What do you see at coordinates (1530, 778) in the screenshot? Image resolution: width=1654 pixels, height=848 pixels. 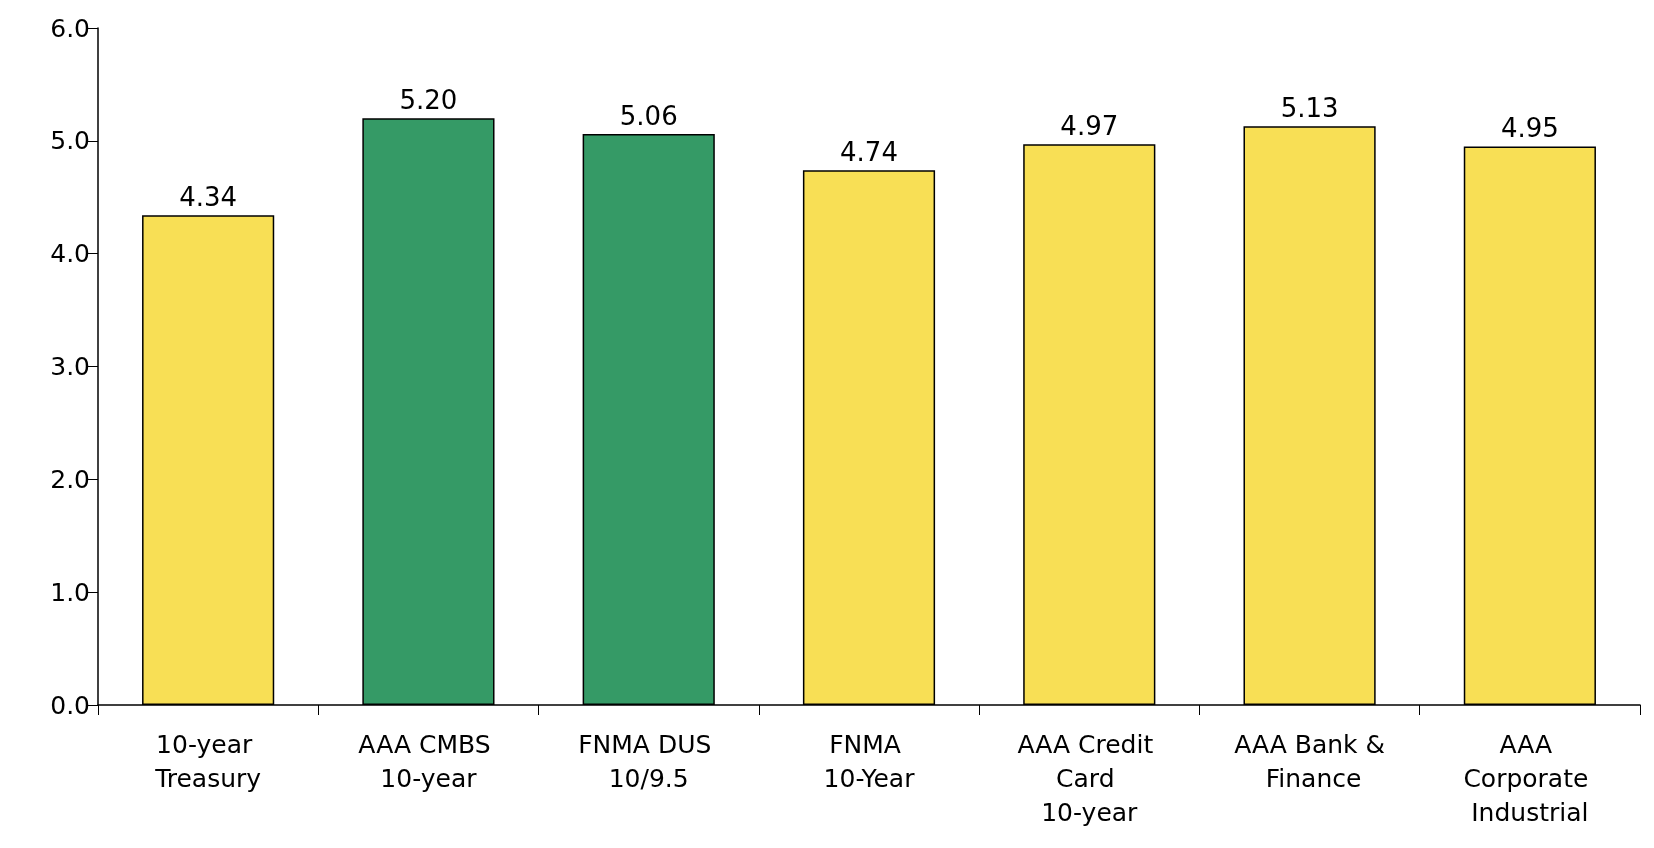 I see `x-tick-label: AAA Corporate Industrial` at bounding box center [1530, 778].